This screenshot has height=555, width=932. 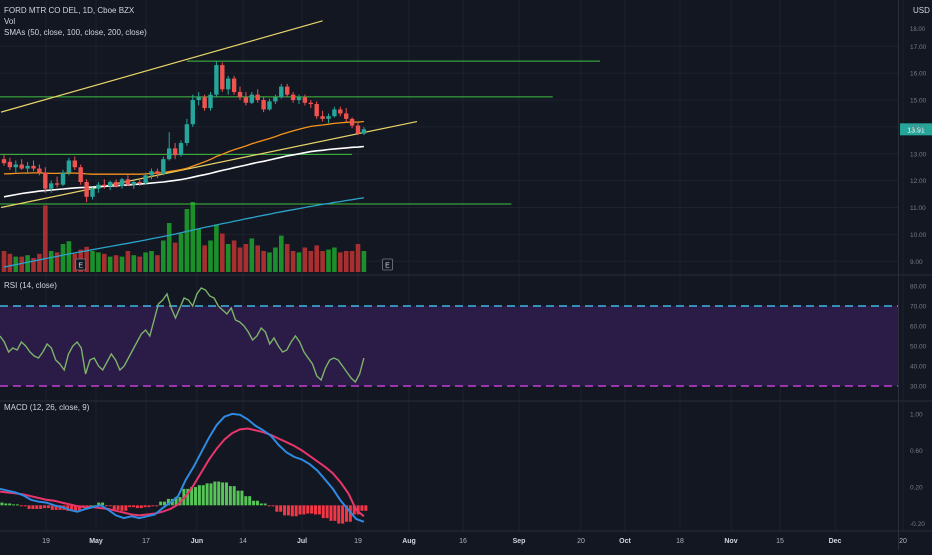 I want to click on earnings-marker-label: E, so click(x=80, y=266).